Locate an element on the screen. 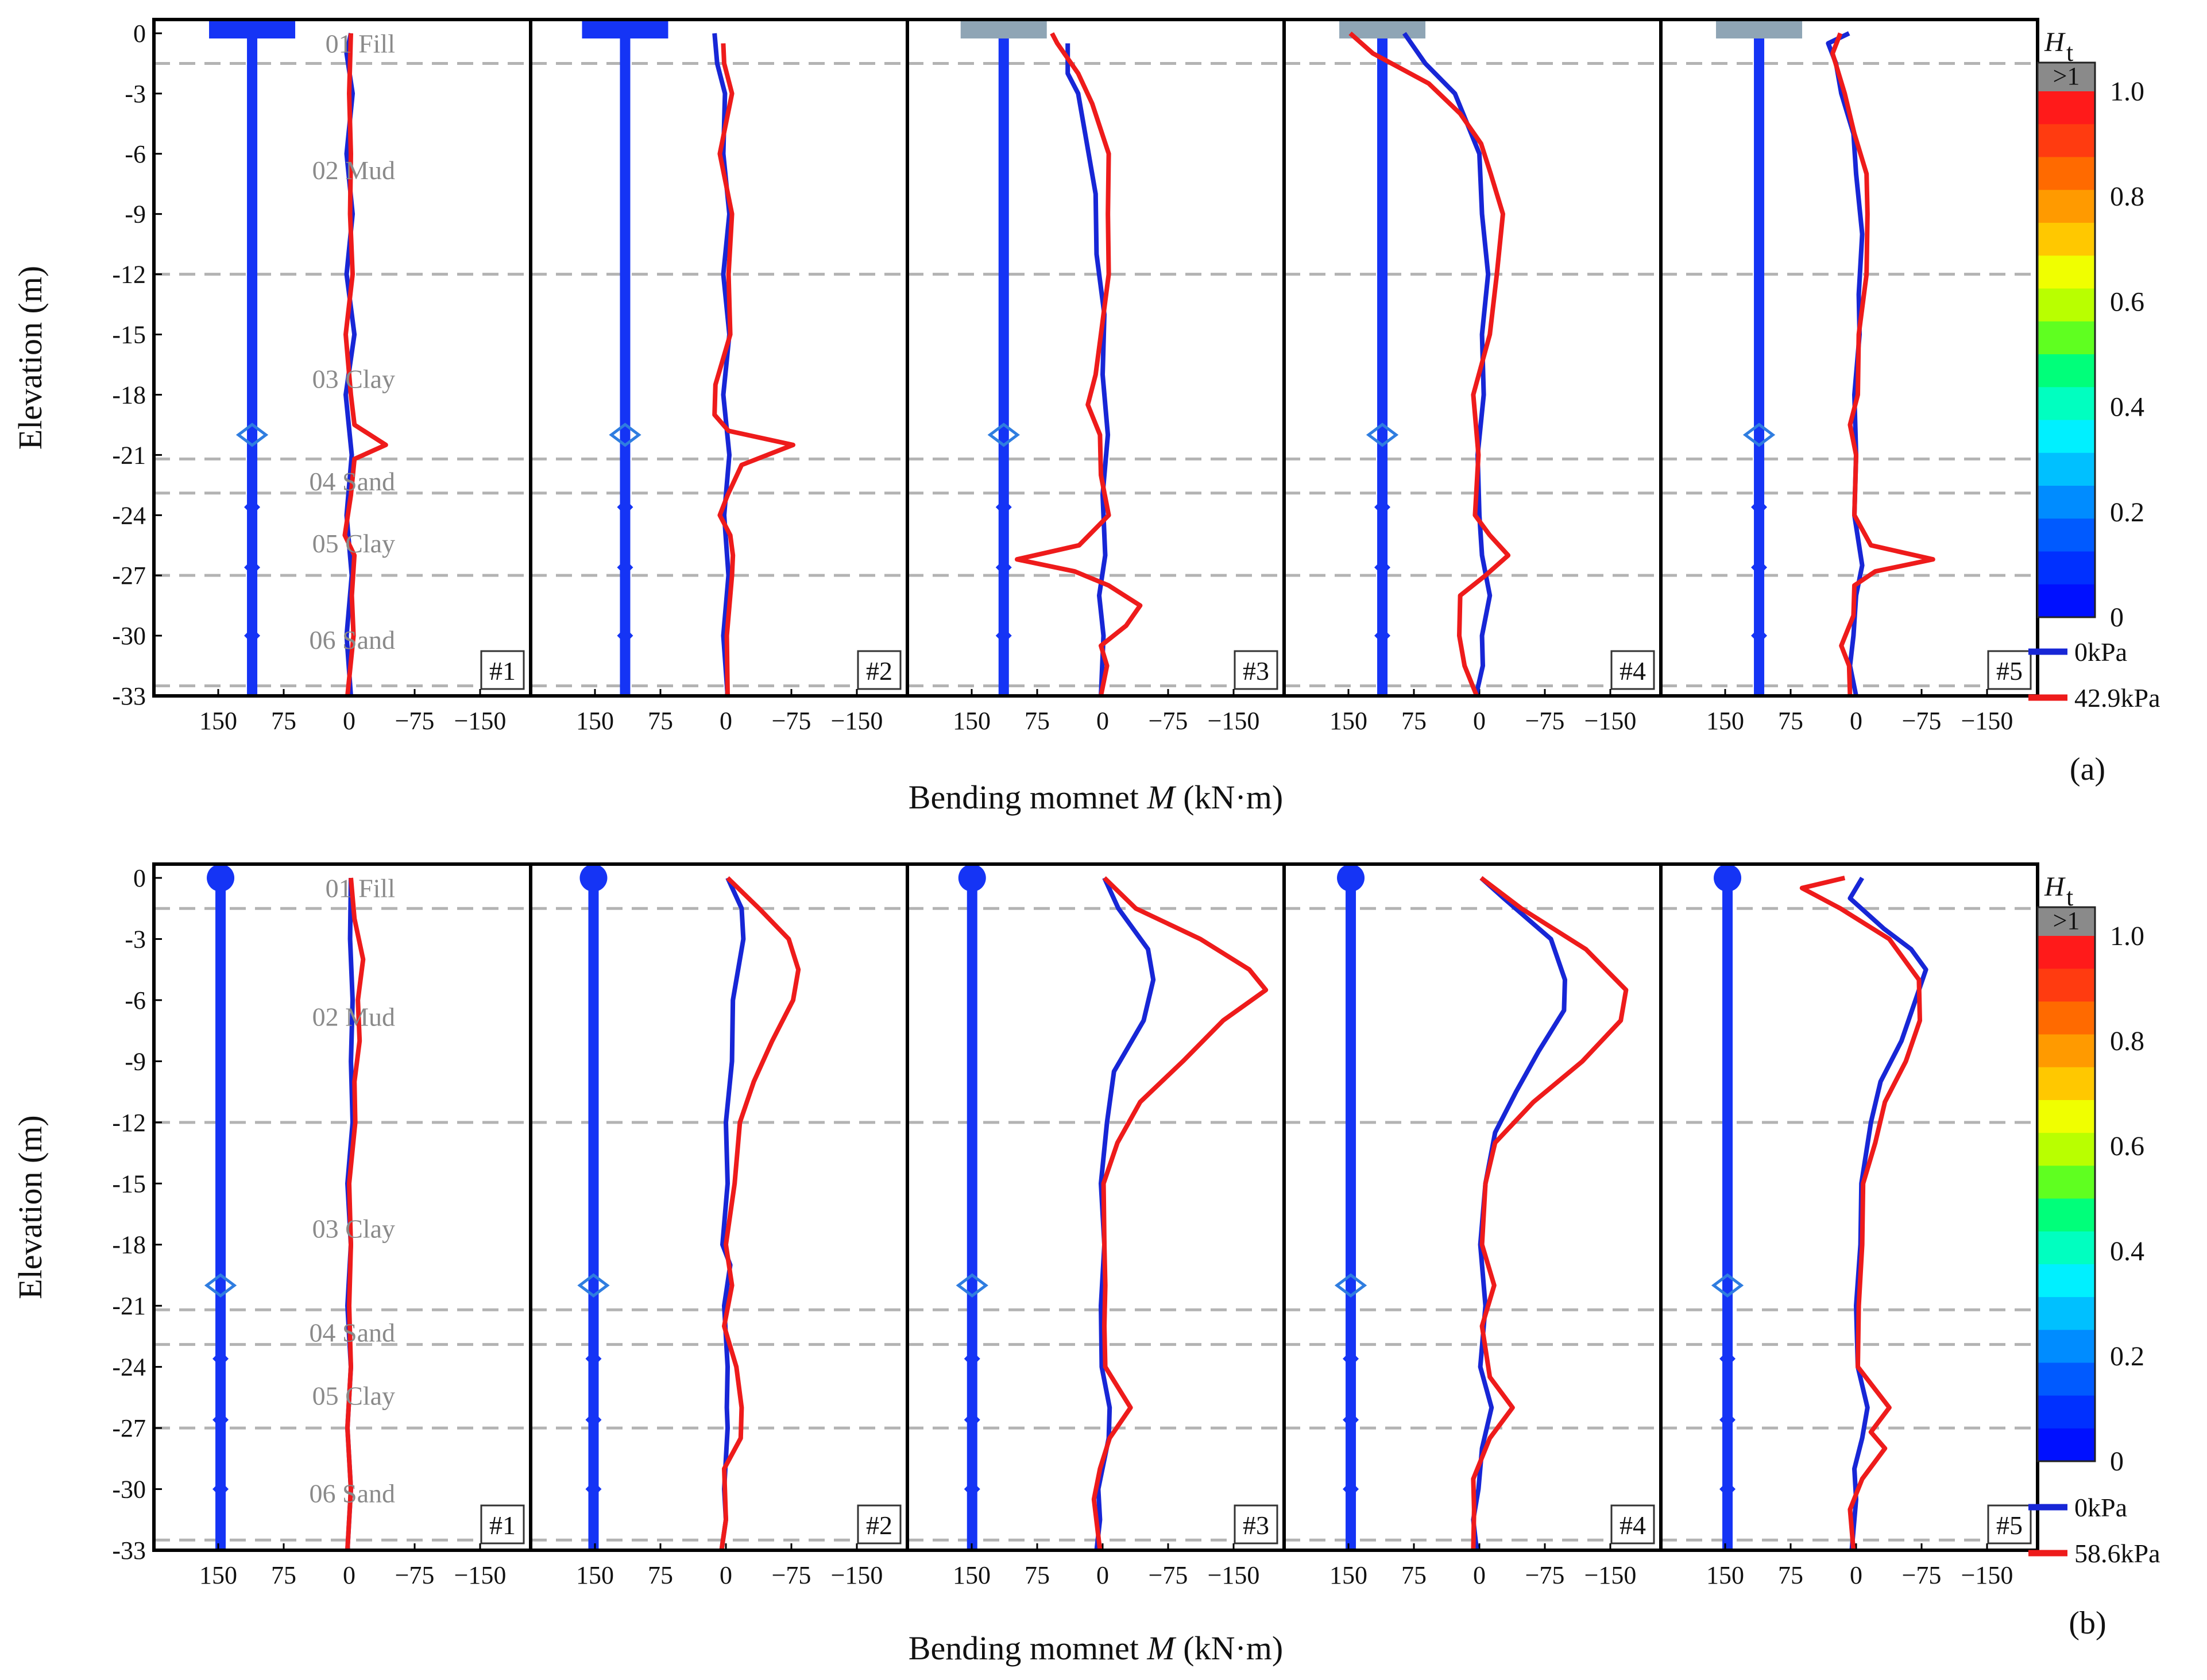 This screenshot has width=2207, height=1680. soil-layer-label: 03 Clay is located at coordinates (354, 378).